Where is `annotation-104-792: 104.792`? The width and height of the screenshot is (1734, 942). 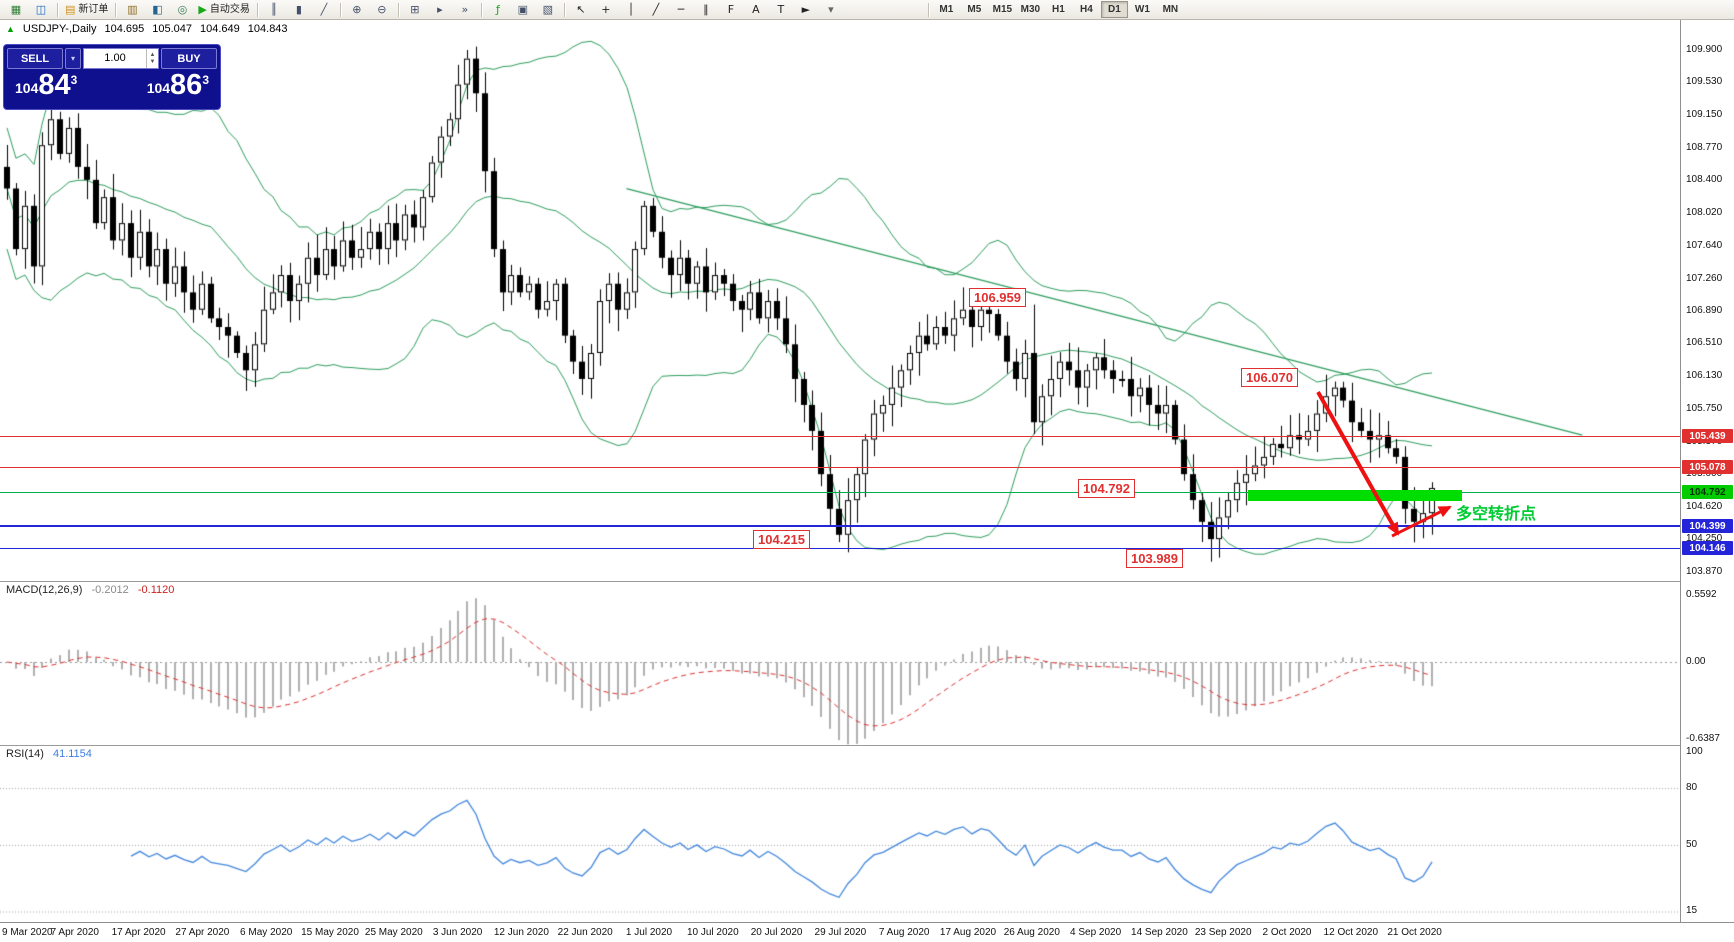 annotation-104-792: 104.792 is located at coordinates (1106, 488).